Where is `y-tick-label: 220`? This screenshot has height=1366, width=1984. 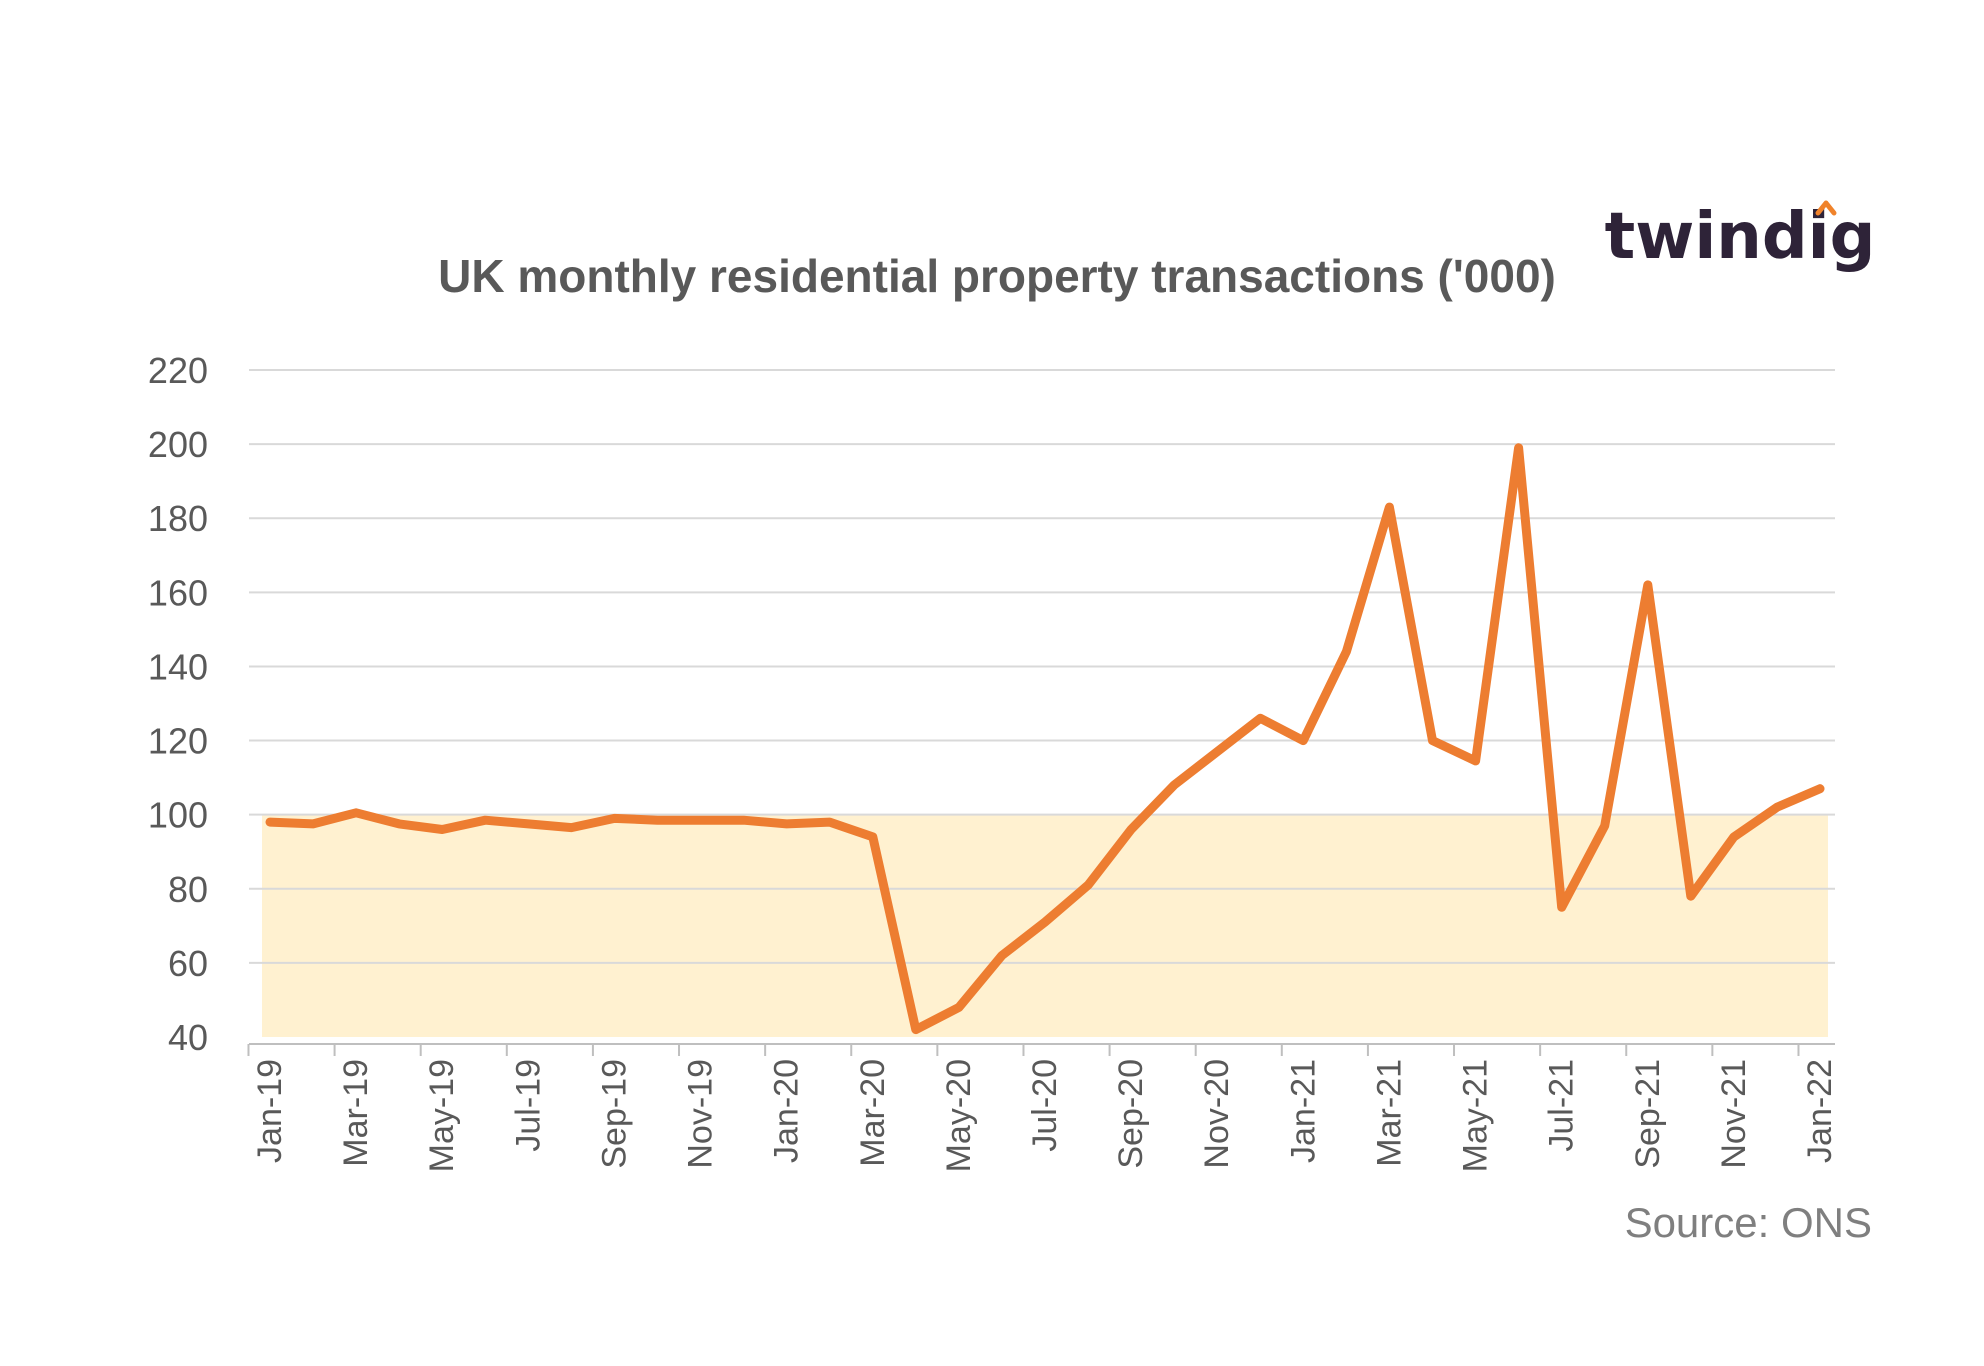
y-tick-label: 220 is located at coordinates (178, 370).